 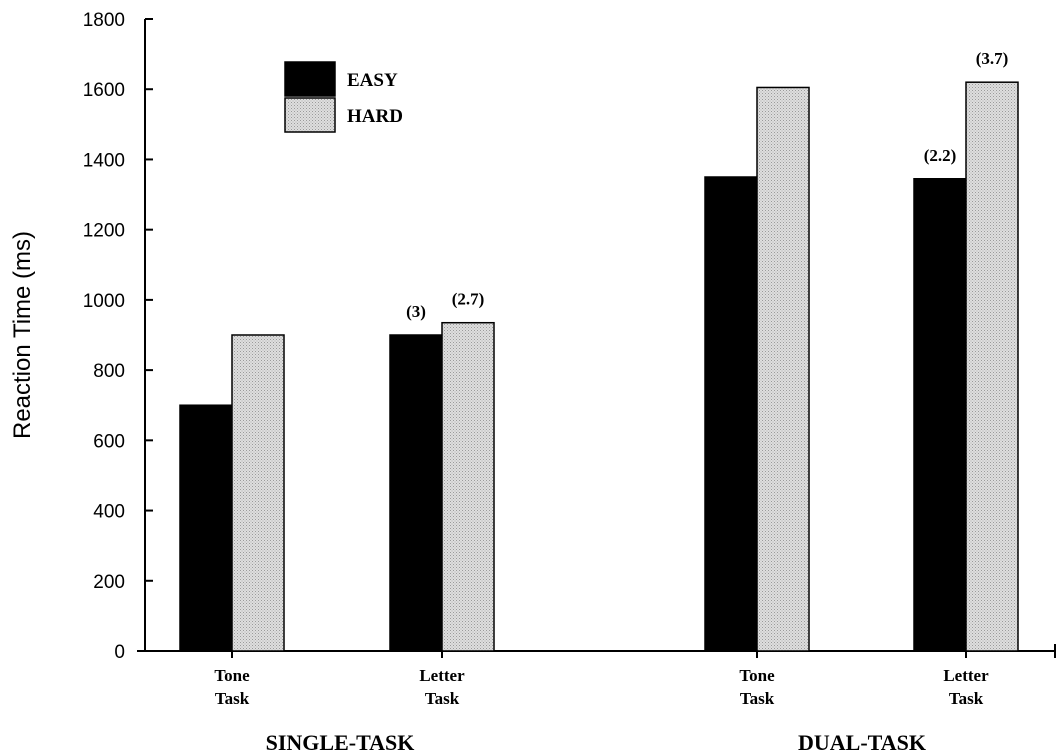 I want to click on bar-annotation: (3), so click(x=416, y=311).